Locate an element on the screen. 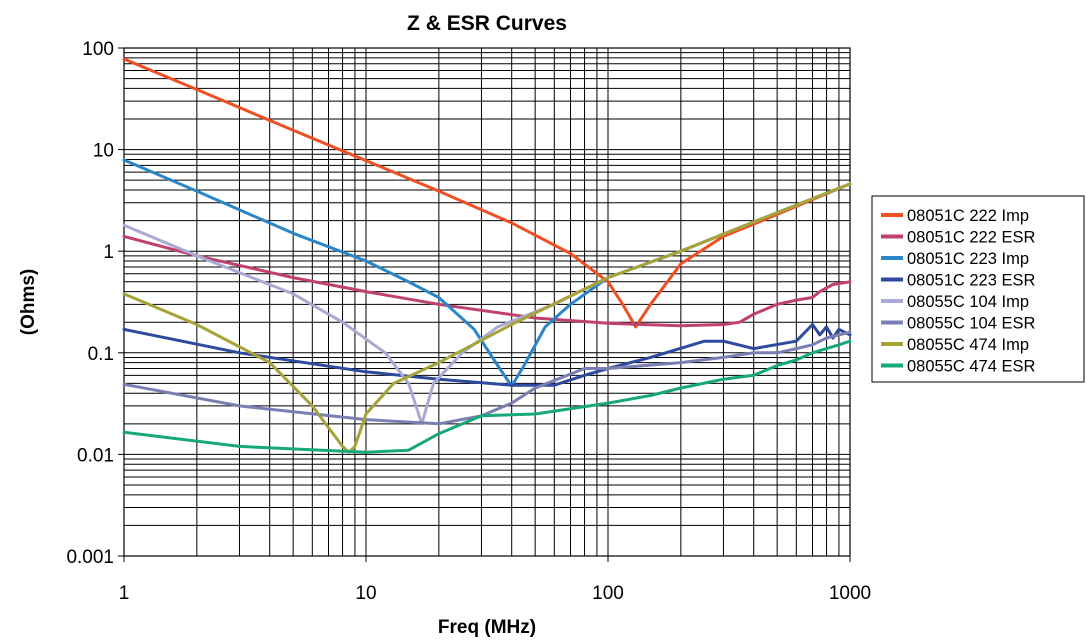 The image size is (1092, 642). legend-label-08051c-222-imp: 08051C 222 Imp is located at coordinates (968, 216).